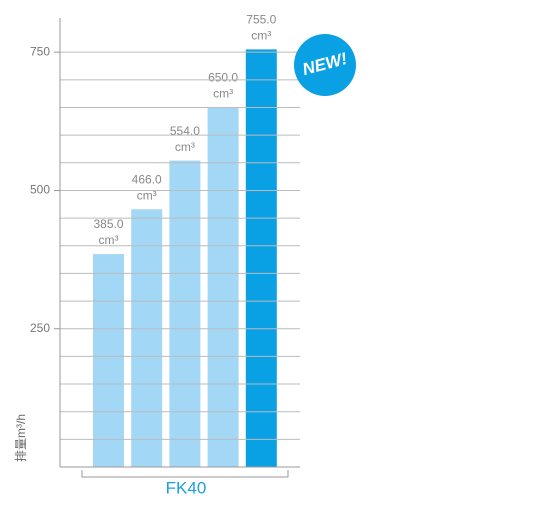 The width and height of the screenshot is (550, 506). I want to click on value-label: 466.0, so click(147, 179).